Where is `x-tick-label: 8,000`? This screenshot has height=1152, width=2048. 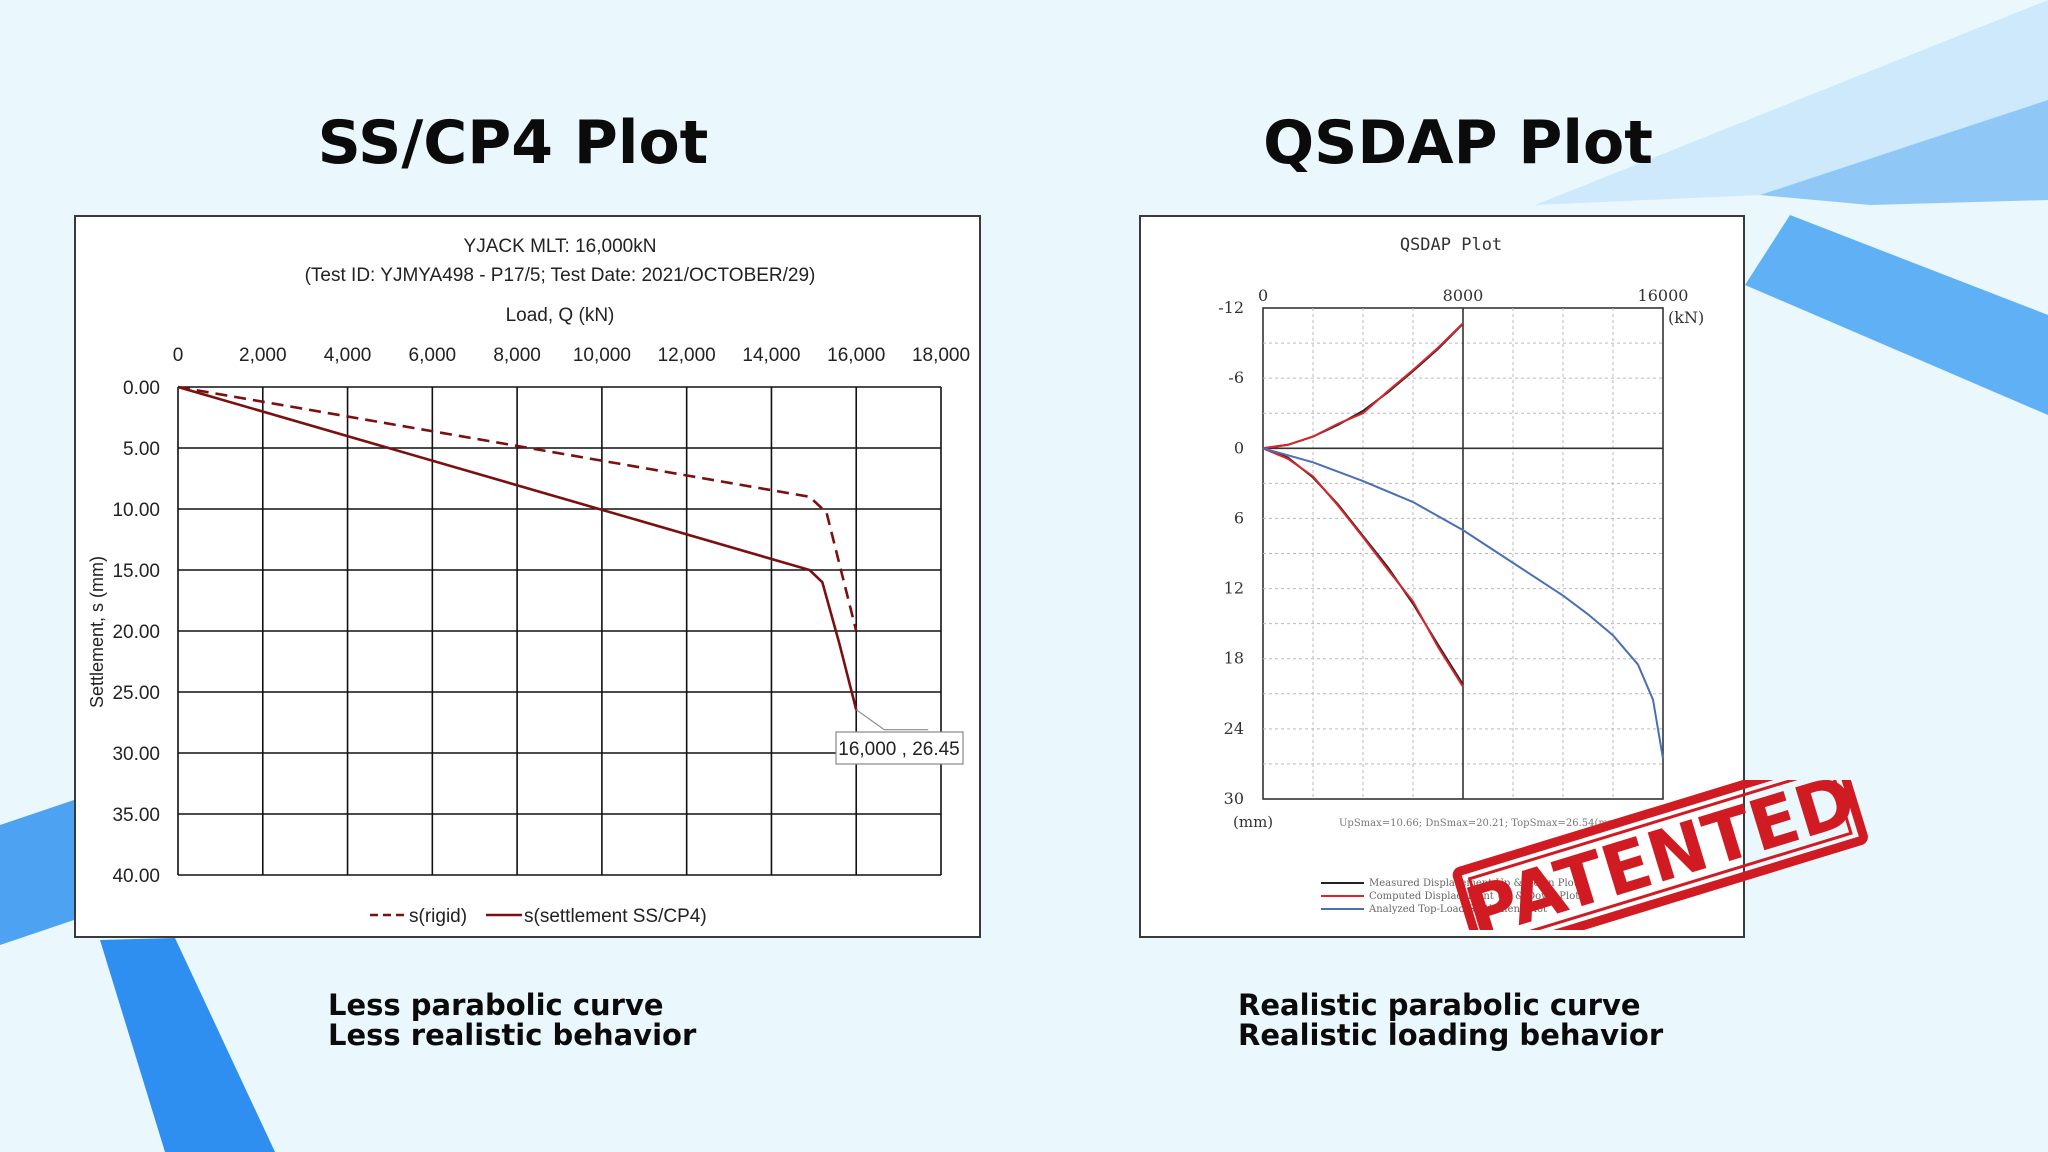
x-tick-label: 8,000 is located at coordinates (517, 355).